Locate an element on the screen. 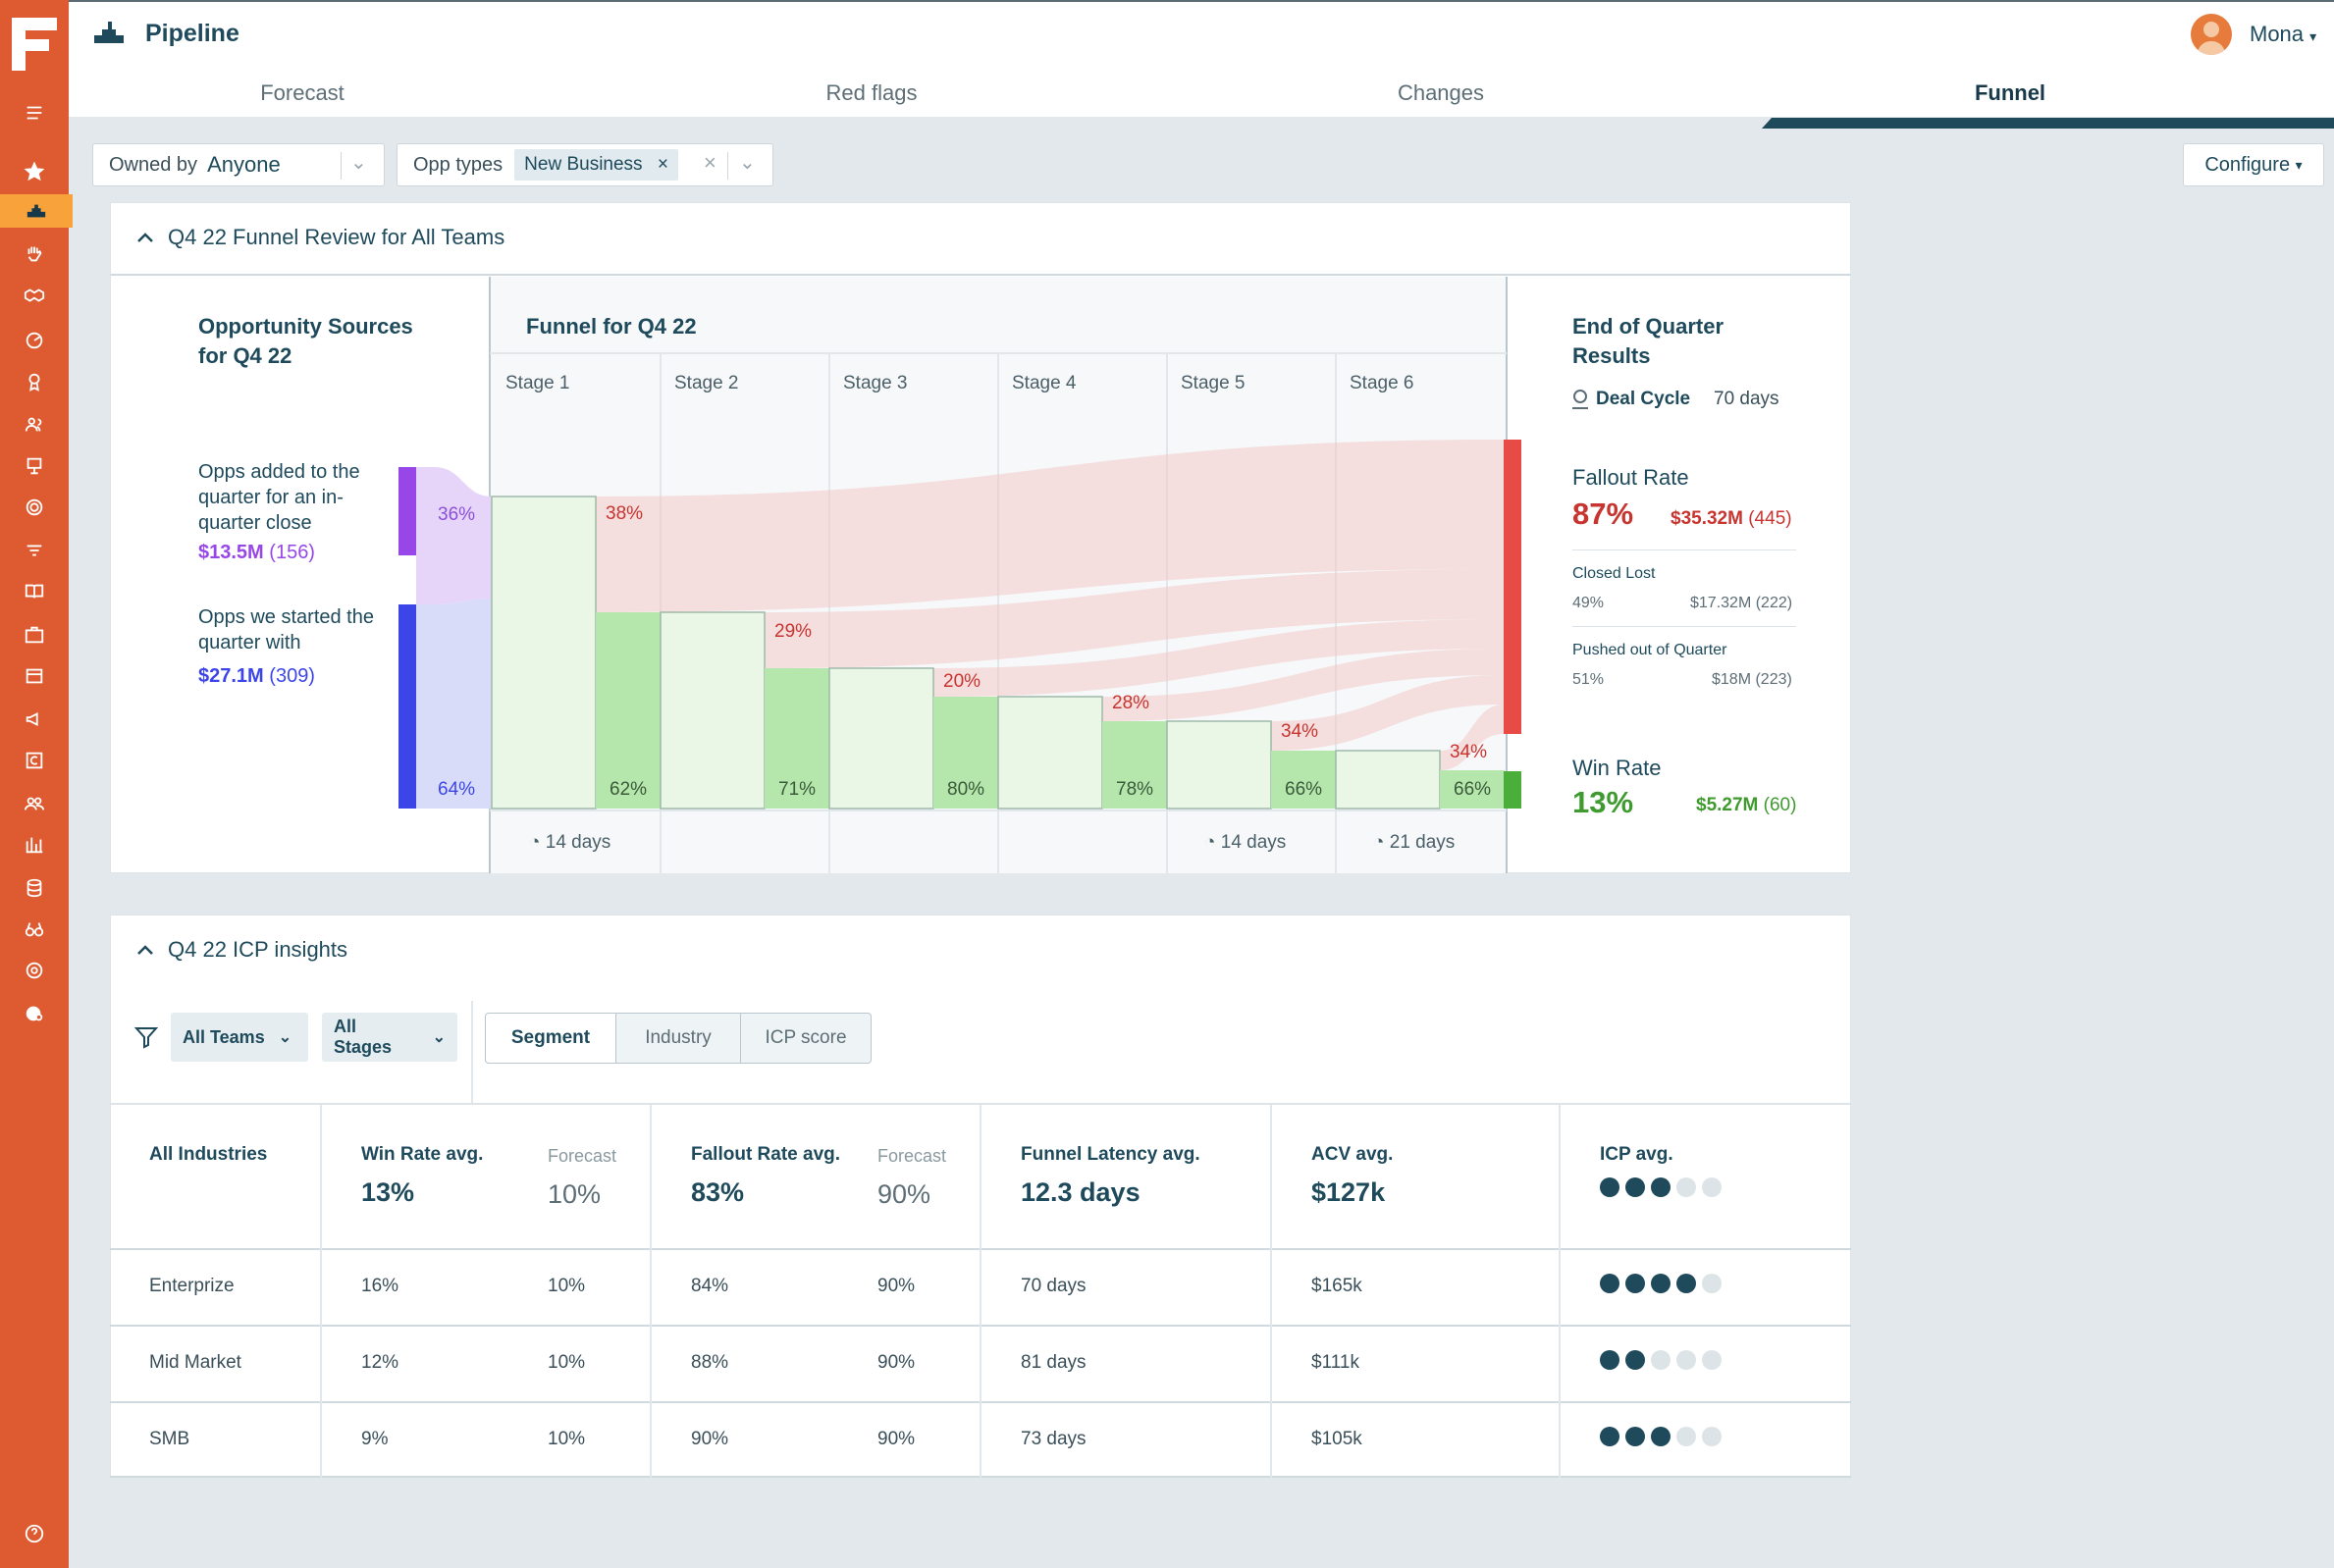  advance-pct-label: 66% is located at coordinates (1304, 790).